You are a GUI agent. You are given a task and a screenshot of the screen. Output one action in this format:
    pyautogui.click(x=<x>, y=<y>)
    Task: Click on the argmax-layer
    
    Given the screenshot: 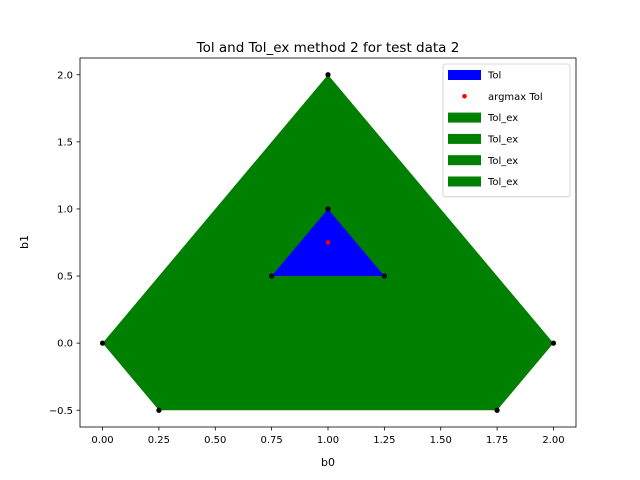 What is the action you would take?
    pyautogui.click(x=328, y=242)
    